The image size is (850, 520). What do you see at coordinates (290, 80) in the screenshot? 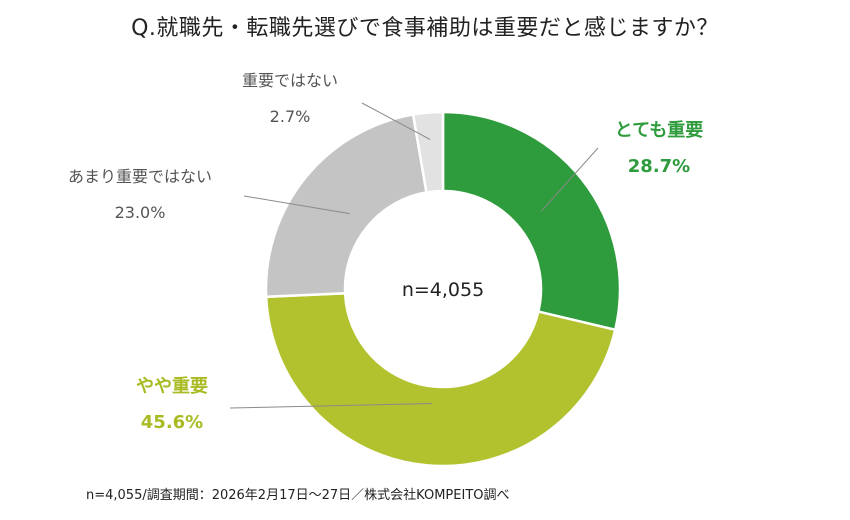
I see `slice-label-4: 重要ではない` at bounding box center [290, 80].